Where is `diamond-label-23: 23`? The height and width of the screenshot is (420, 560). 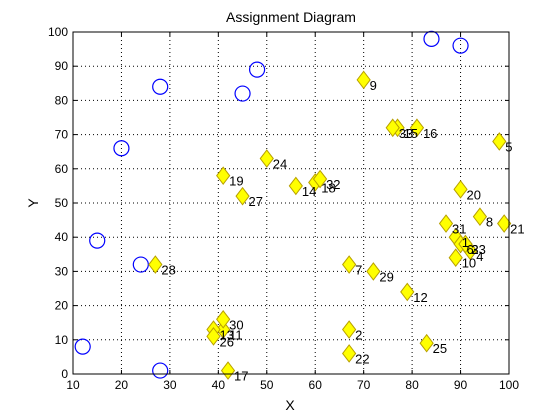
diamond-label-23: 23 is located at coordinates (478, 249).